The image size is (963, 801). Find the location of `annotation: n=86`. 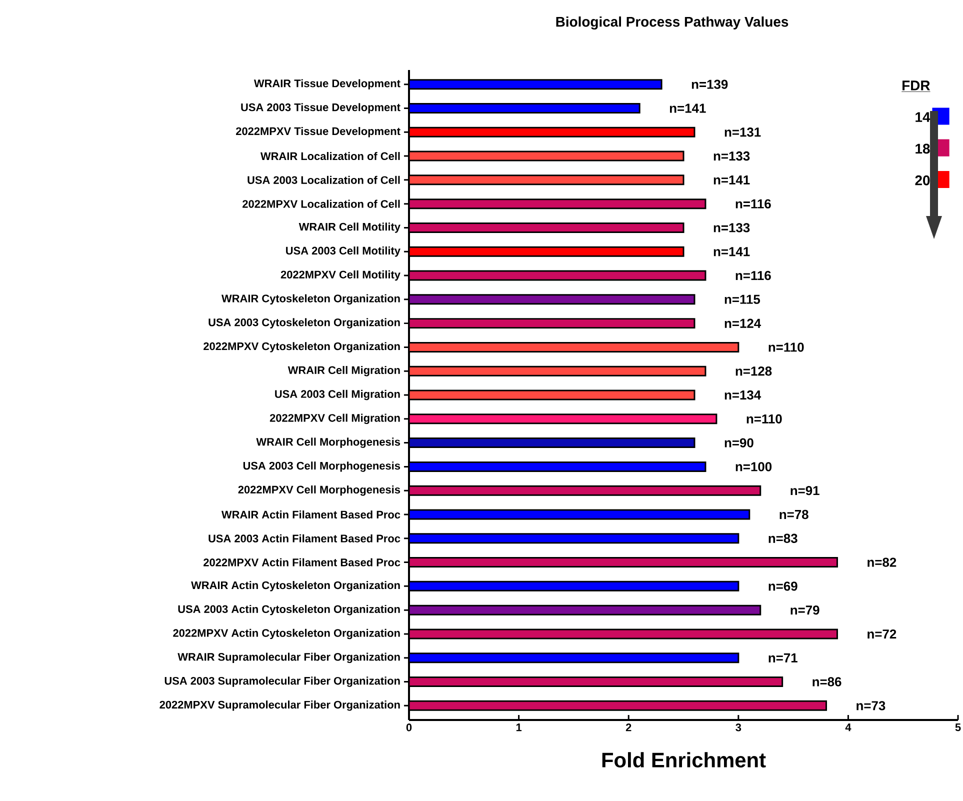

annotation: n=86 is located at coordinates (827, 681).